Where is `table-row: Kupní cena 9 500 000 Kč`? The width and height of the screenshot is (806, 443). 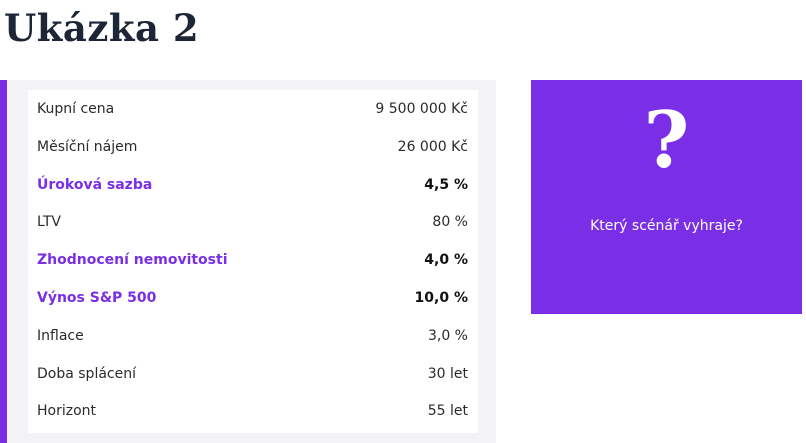
table-row: Kupní cena 9 500 000 Kč is located at coordinates (253, 109).